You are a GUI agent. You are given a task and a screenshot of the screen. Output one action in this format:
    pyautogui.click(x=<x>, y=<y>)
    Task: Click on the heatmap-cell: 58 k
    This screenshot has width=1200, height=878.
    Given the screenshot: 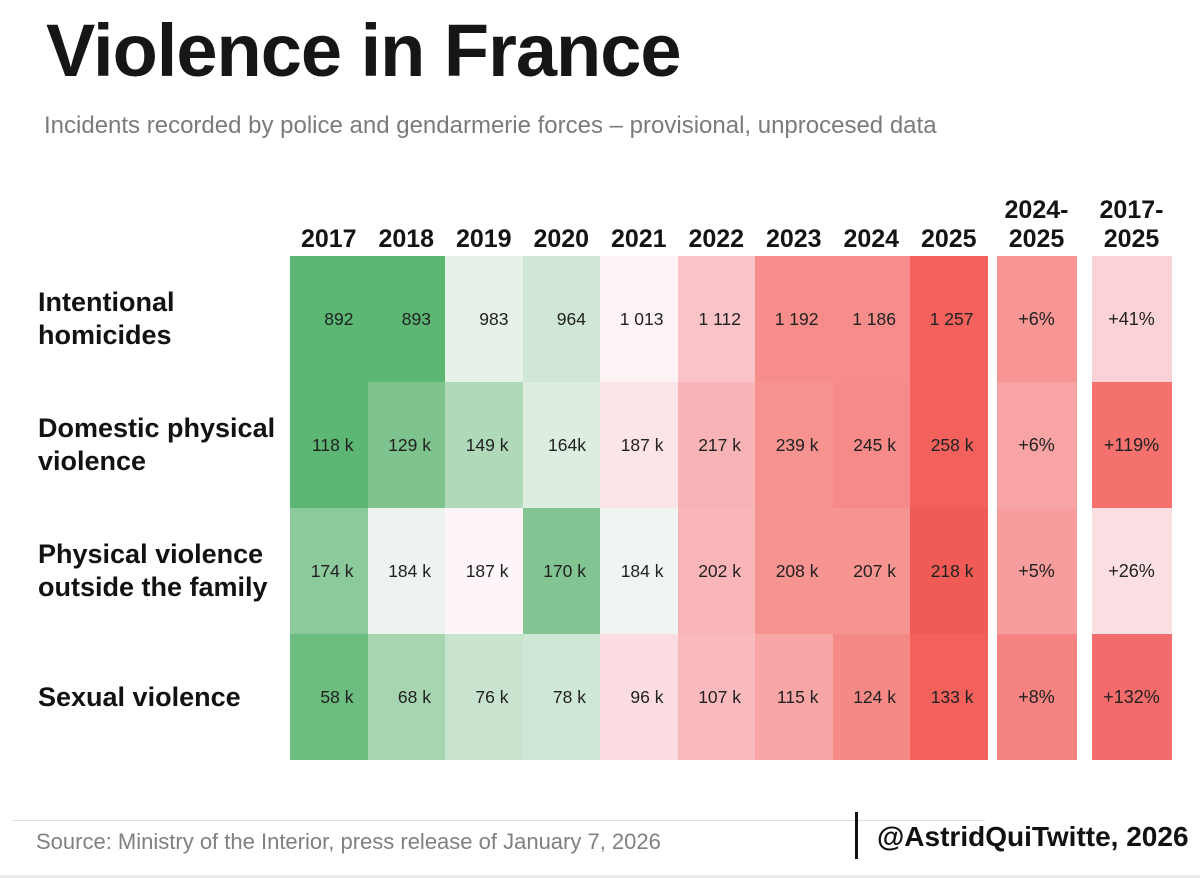 What is the action you would take?
    pyautogui.click(x=329, y=697)
    